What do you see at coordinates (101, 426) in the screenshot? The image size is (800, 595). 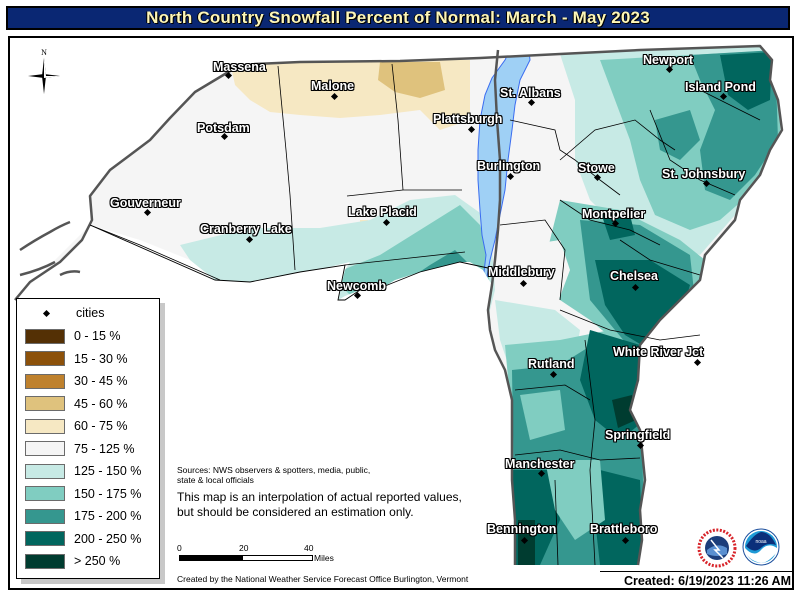 I see `legend-item-label: 60 - 75 %` at bounding box center [101, 426].